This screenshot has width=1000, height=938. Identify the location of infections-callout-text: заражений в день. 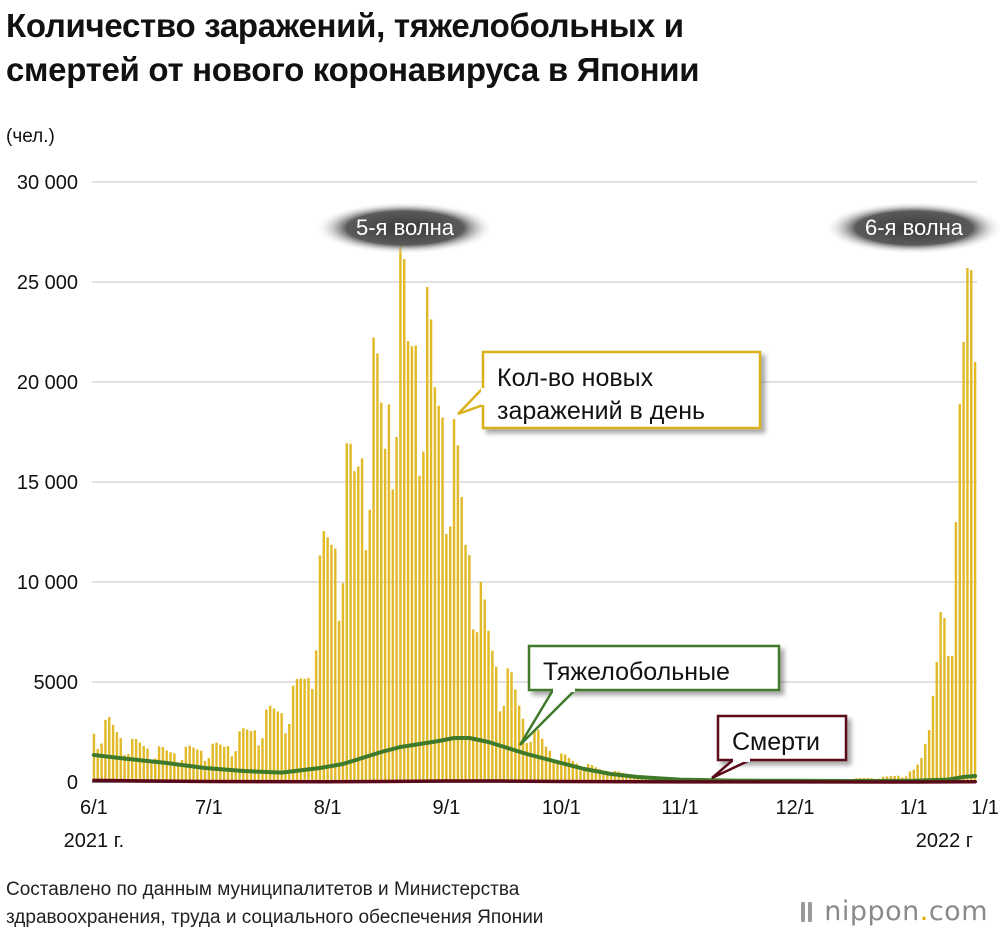
(601, 411).